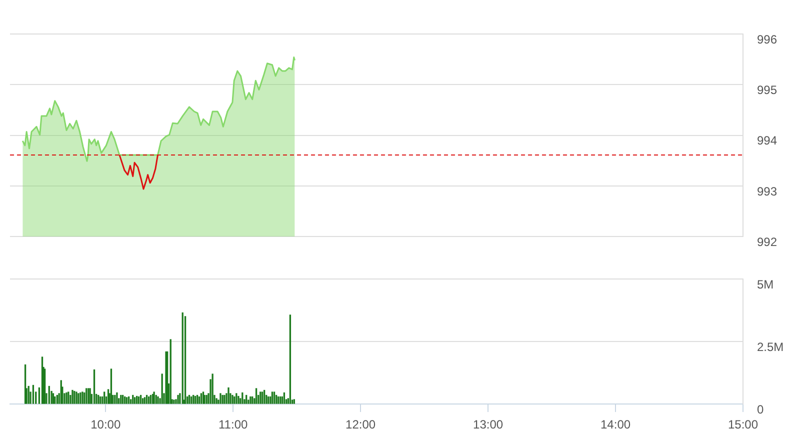  Describe the element at coordinates (767, 191) in the screenshot. I see `y-tick-label: 993` at that location.